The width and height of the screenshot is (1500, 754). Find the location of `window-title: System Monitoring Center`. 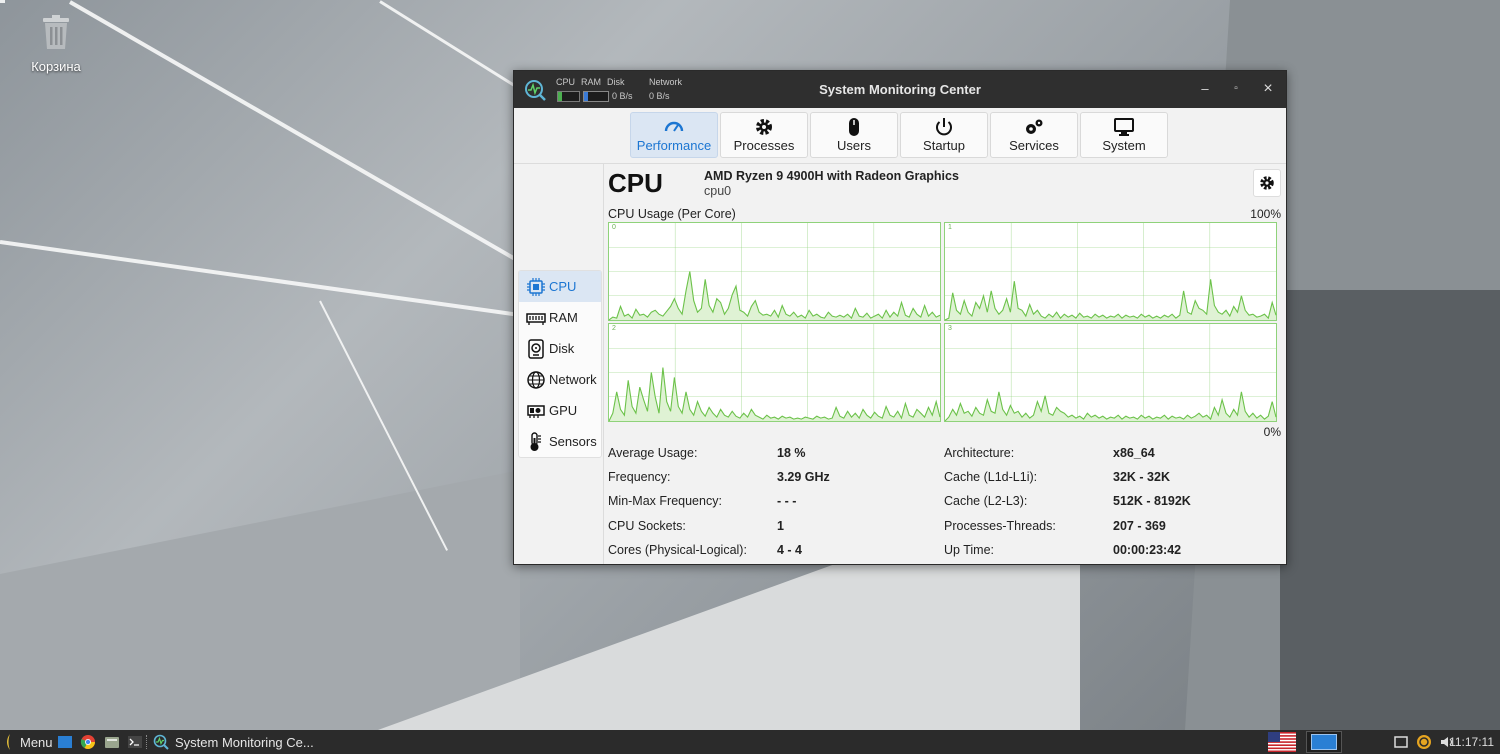

window-title: System Monitoring Center is located at coordinates (900, 89).